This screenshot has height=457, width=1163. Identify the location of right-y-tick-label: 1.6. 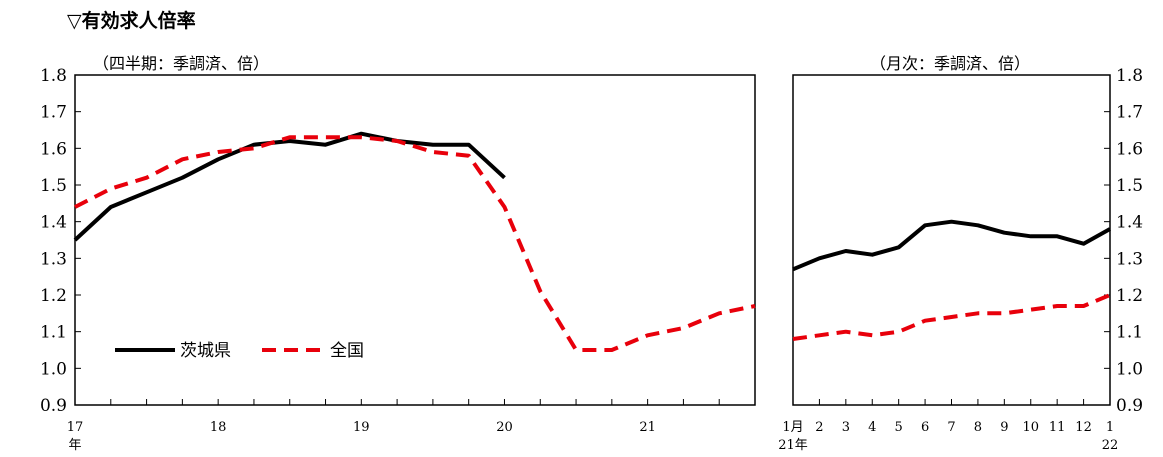
(1129, 149).